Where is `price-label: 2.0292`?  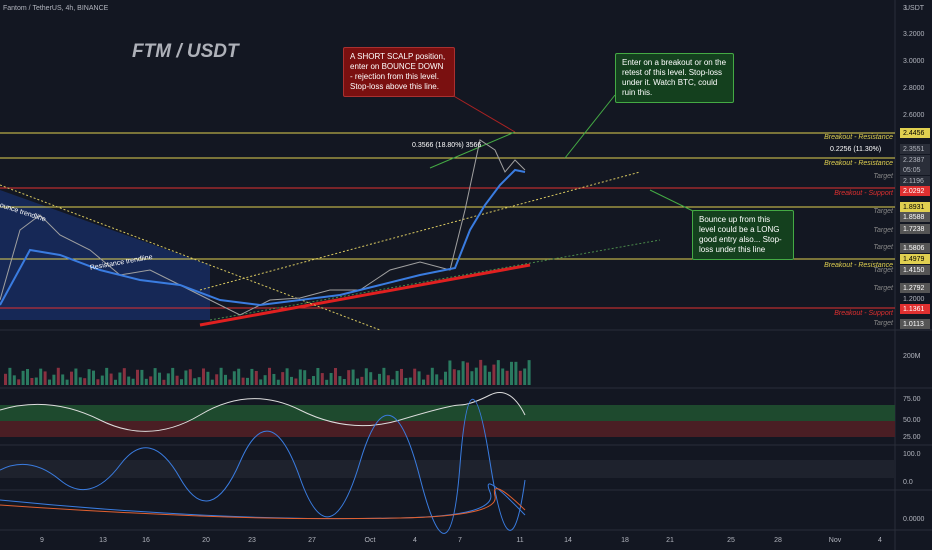 price-label: 2.0292 is located at coordinates (914, 191).